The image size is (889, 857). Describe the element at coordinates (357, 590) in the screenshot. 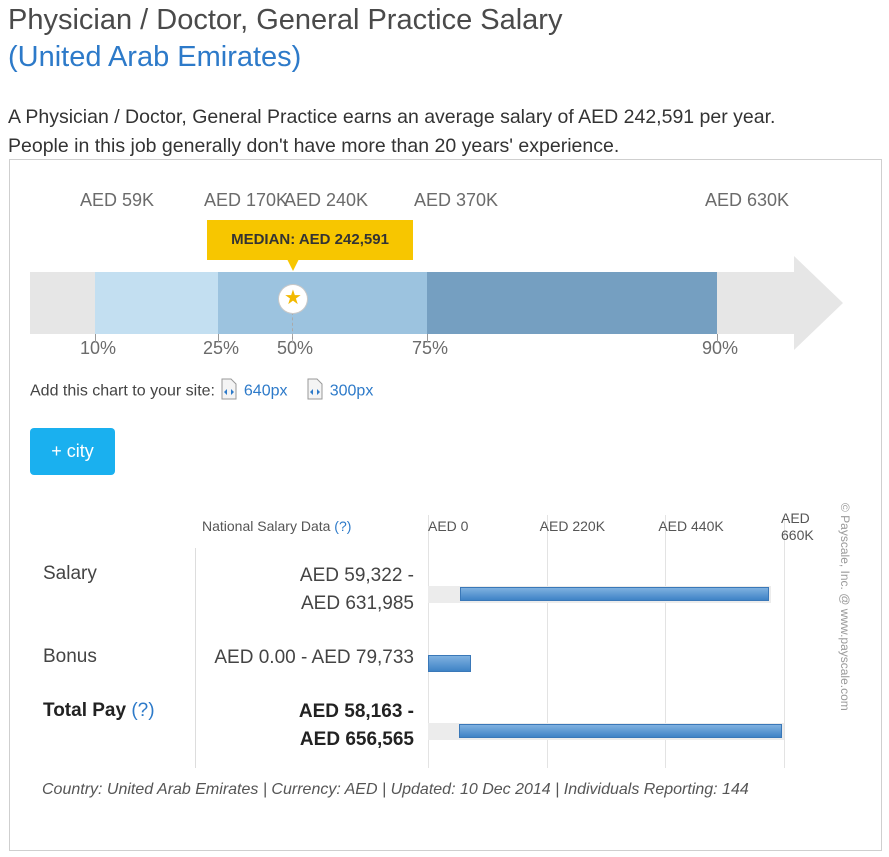

I see `row-range-salary: AED 59,322 - AED 631,985` at that location.